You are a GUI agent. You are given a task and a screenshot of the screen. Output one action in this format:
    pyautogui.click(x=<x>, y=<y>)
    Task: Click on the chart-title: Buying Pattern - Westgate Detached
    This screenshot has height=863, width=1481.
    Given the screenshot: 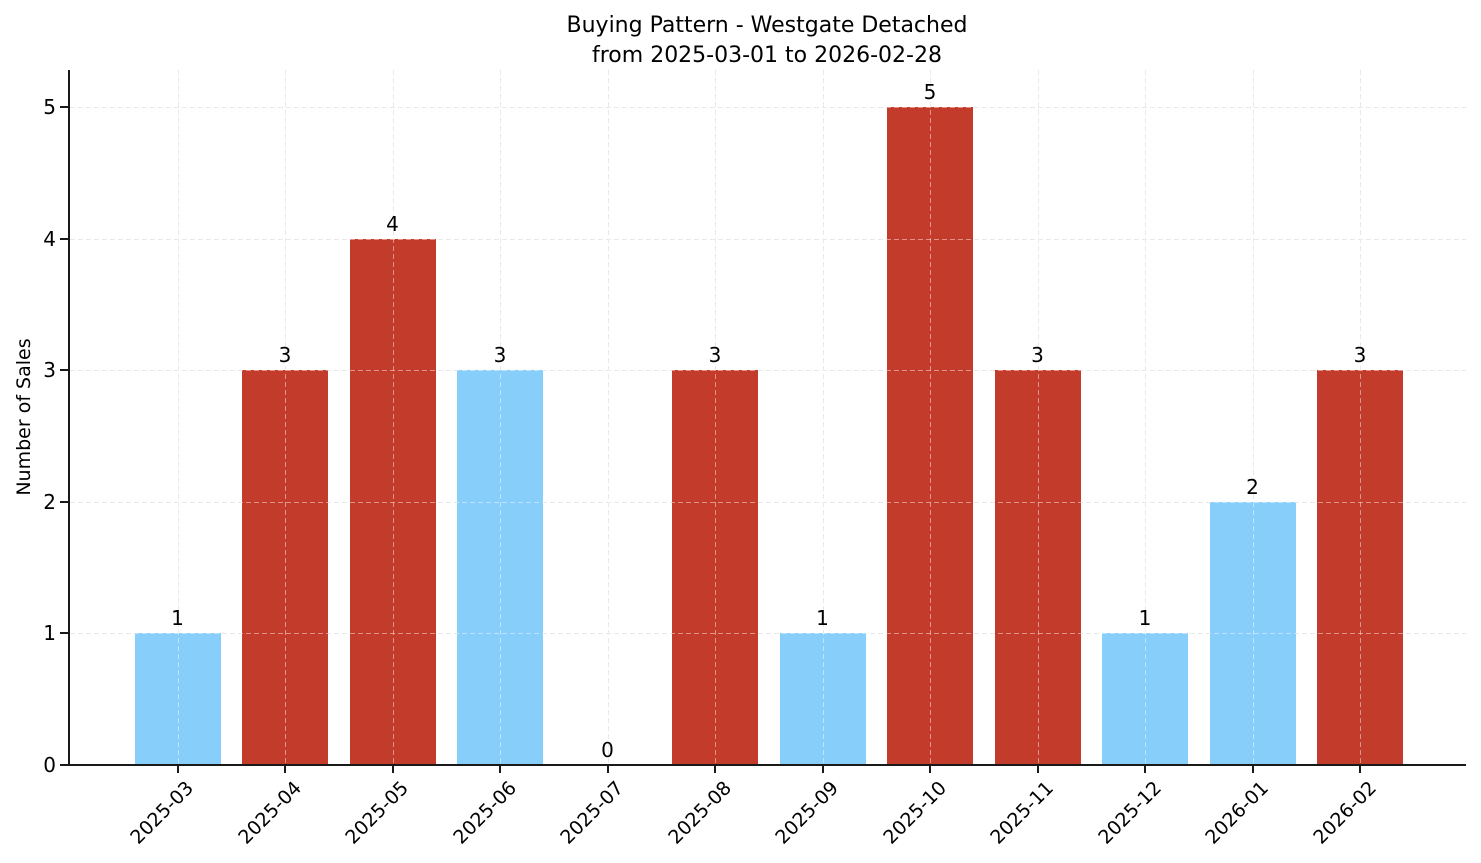 What is the action you would take?
    pyautogui.click(x=767, y=25)
    